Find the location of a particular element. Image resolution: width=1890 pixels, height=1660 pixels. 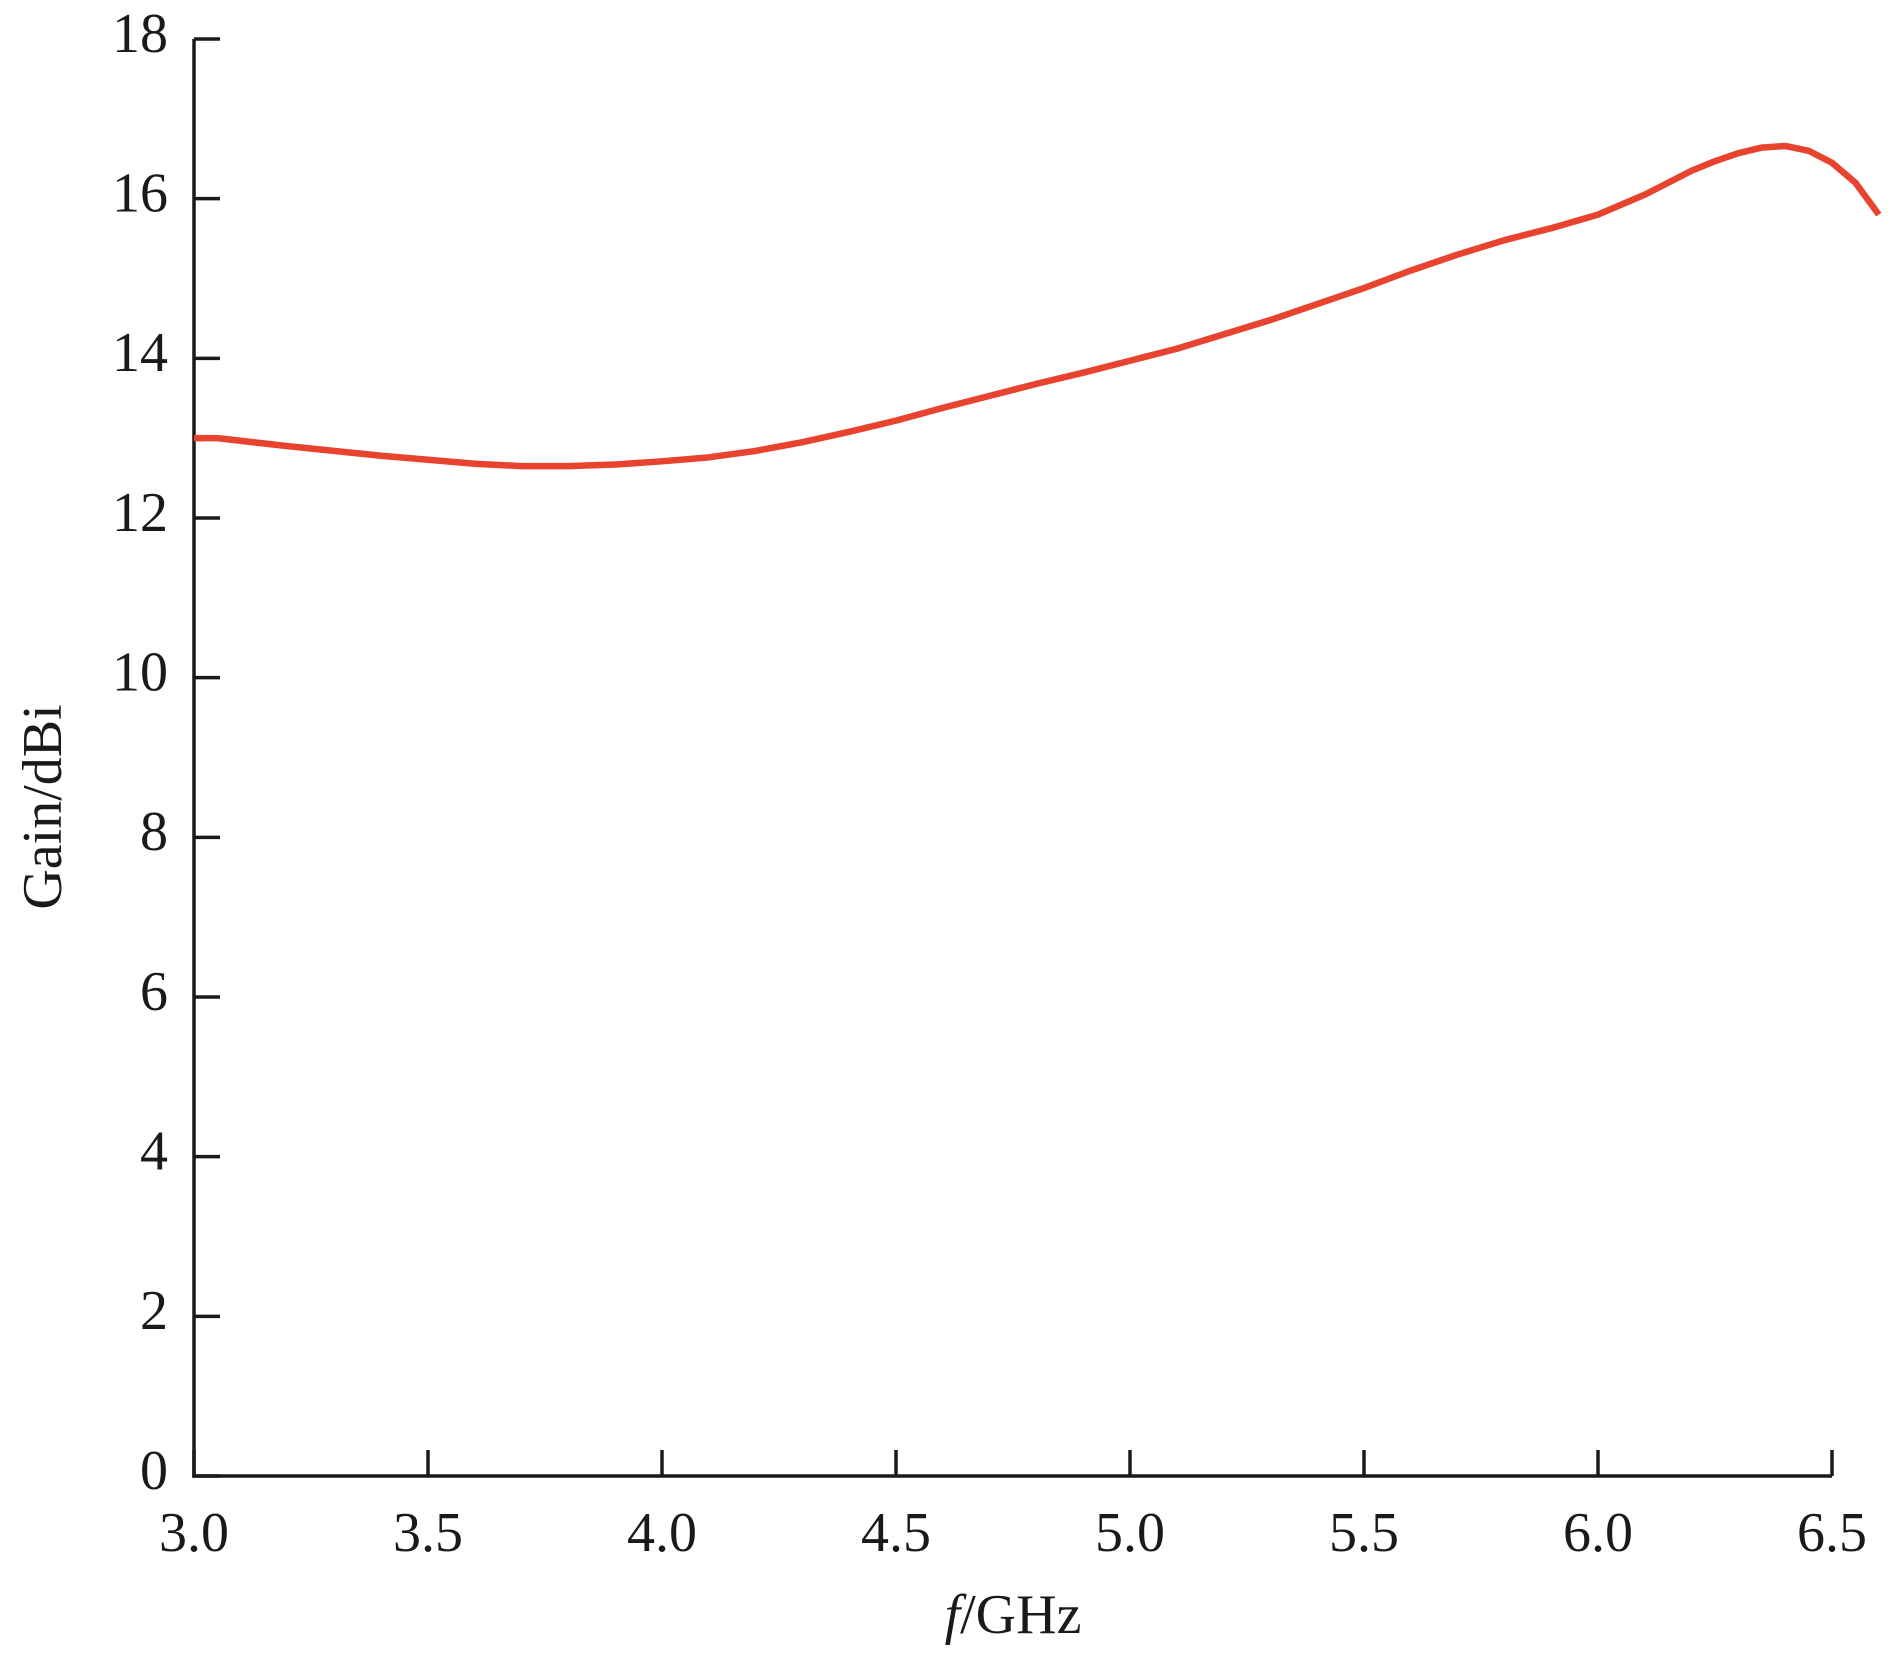

y-tick-label: 0 is located at coordinates (154, 1471).